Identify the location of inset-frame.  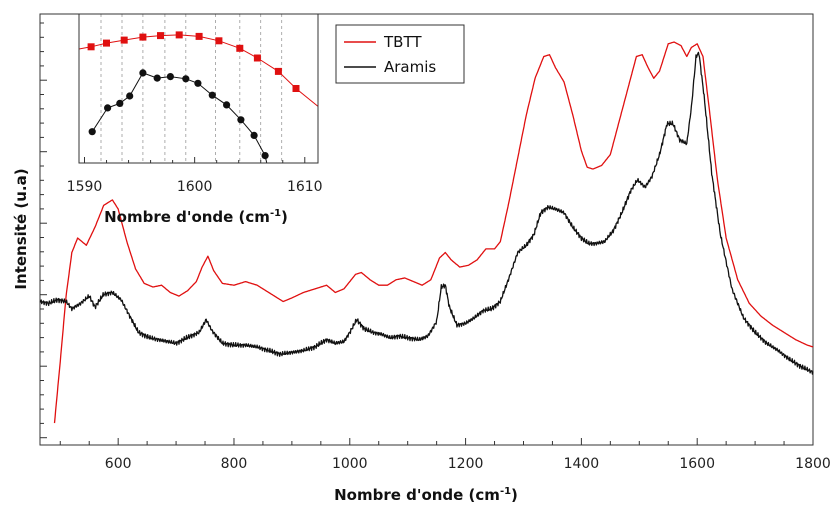
(198, 88).